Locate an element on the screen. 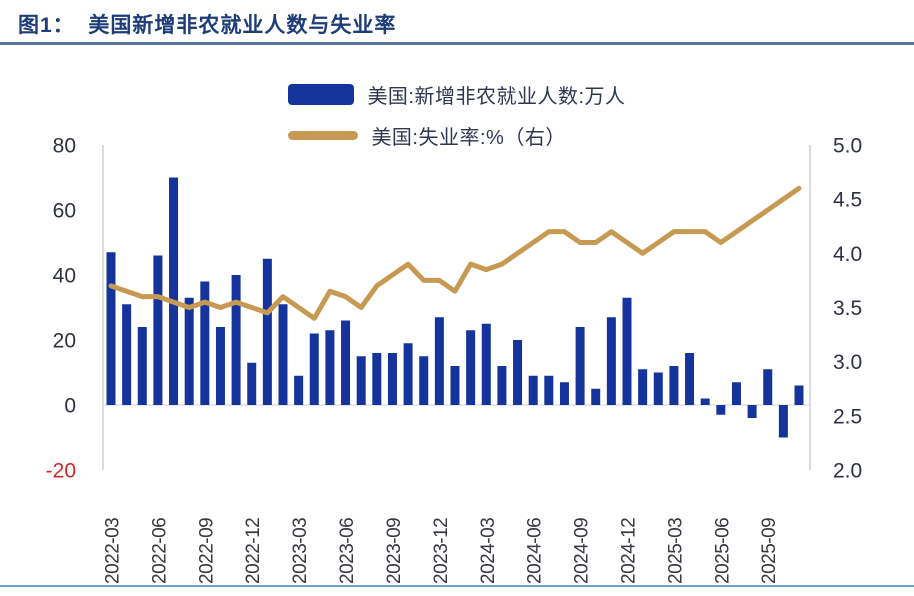 The height and width of the screenshot is (596, 914). left-axis-tick-label: 0 is located at coordinates (70, 406).